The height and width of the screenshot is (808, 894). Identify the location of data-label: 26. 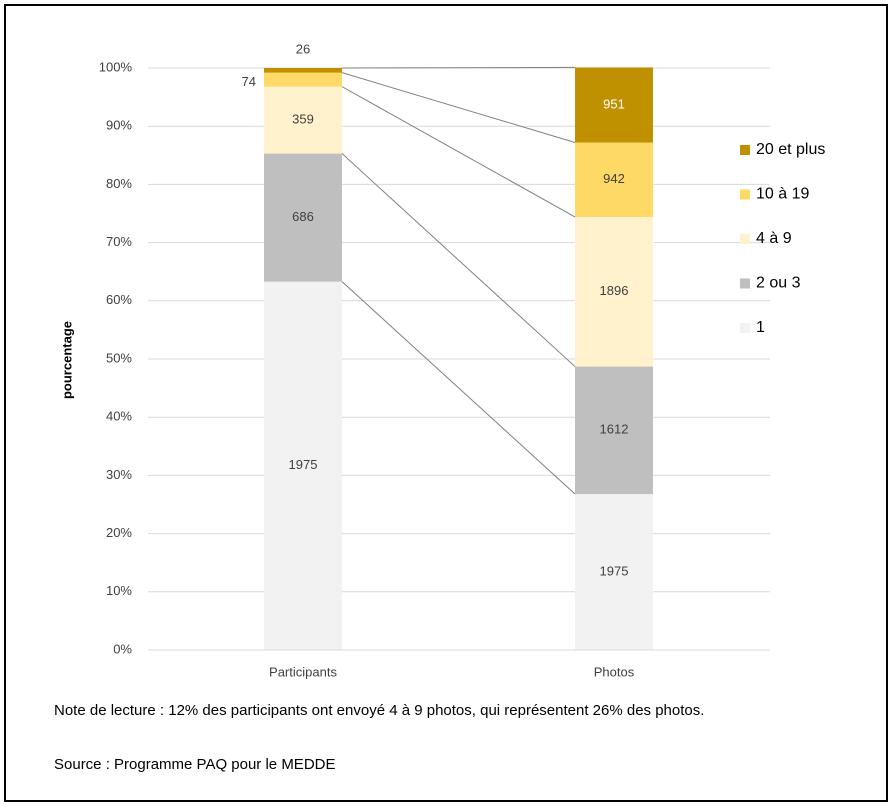
(303, 48).